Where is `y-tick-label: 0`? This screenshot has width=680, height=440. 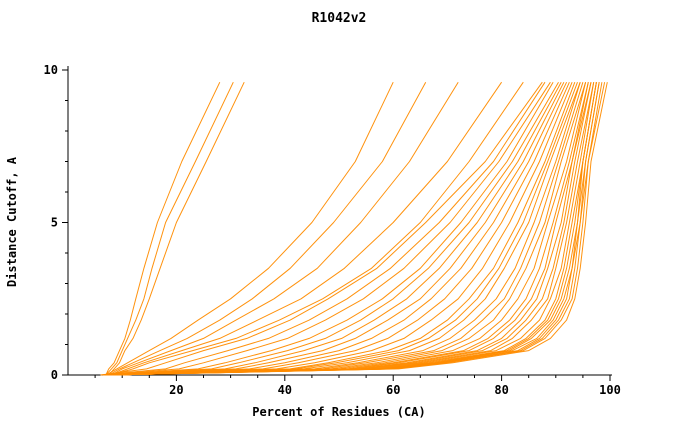 y-tick-label: 0 is located at coordinates (54, 375).